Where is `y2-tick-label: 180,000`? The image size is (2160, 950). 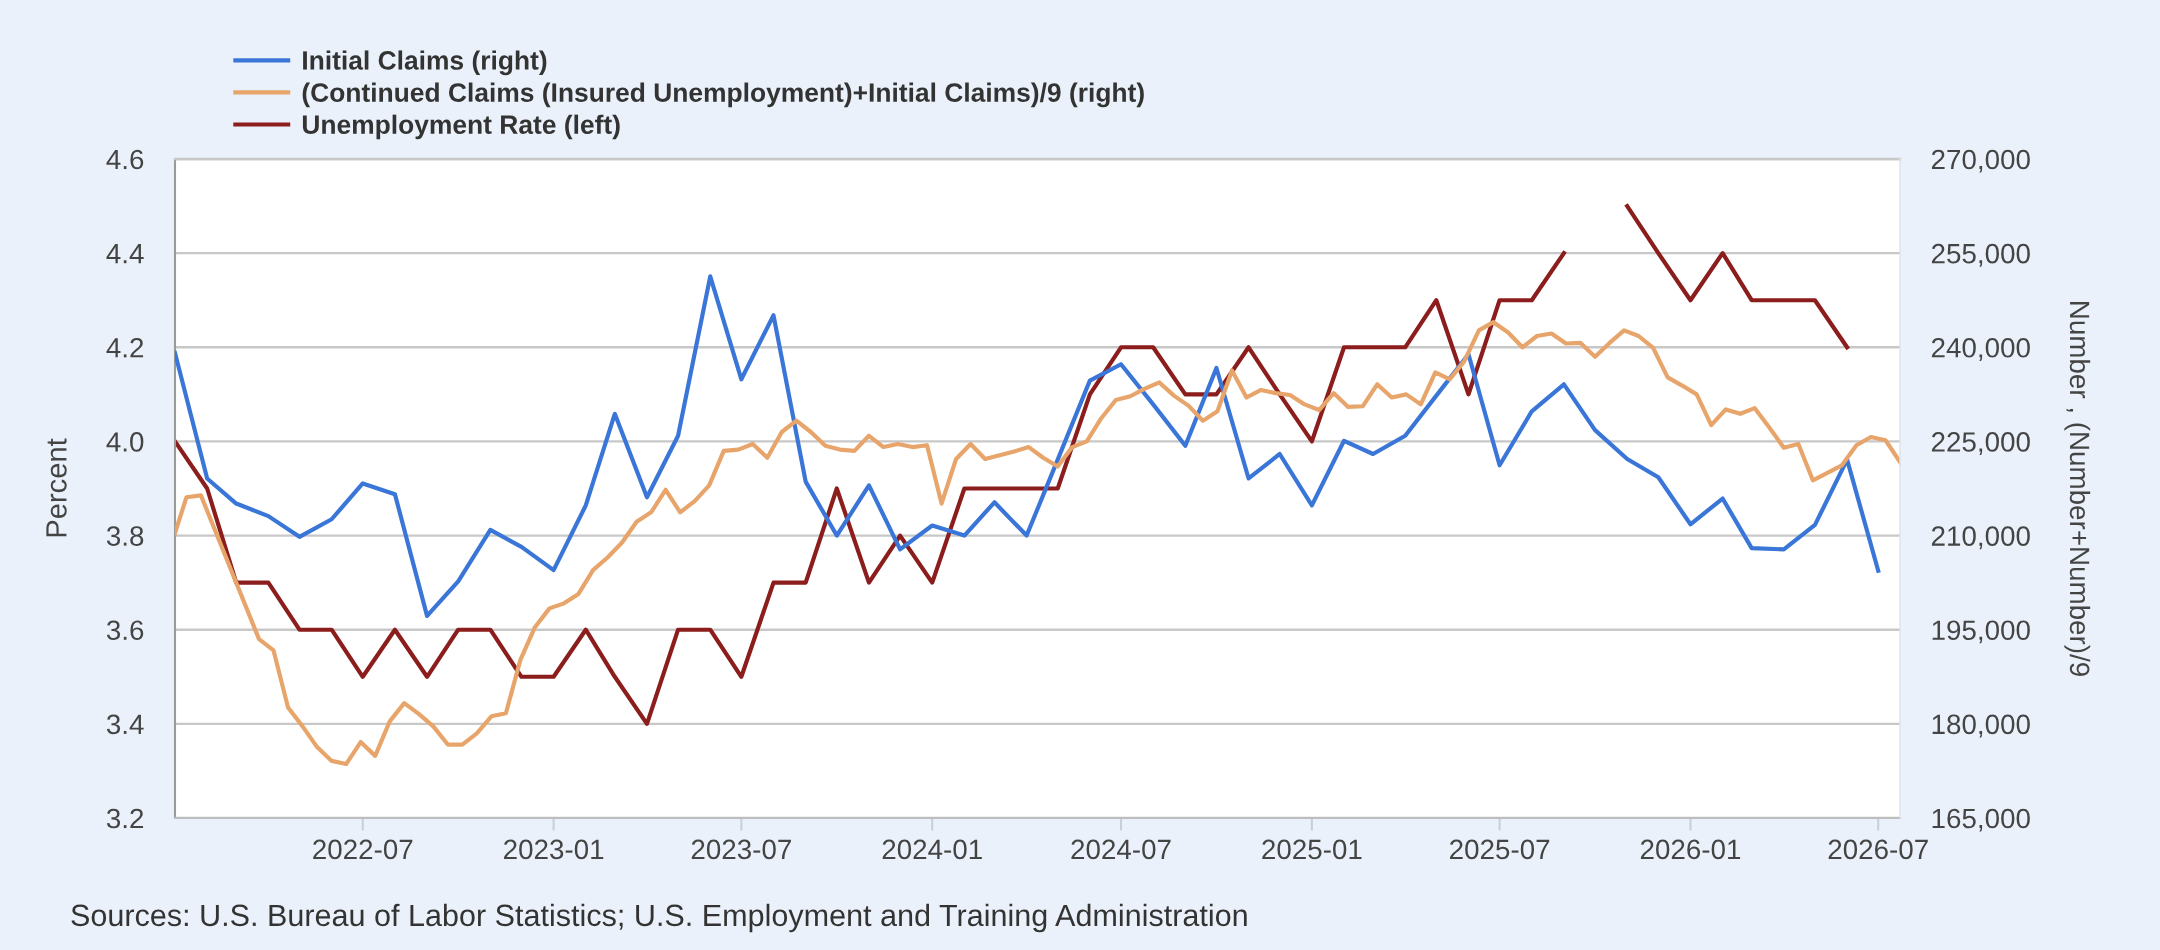 y2-tick-label: 180,000 is located at coordinates (1981, 726).